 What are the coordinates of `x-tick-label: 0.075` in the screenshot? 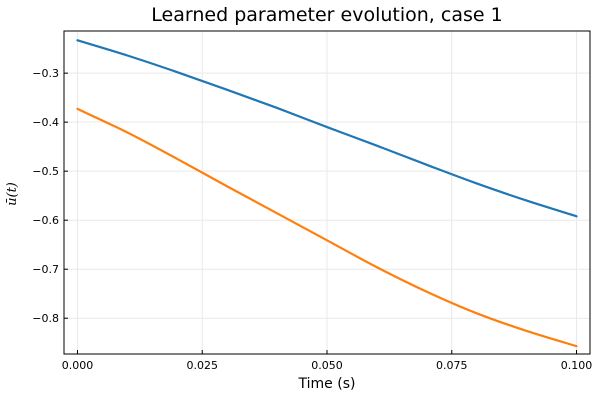 It's located at (452, 365).